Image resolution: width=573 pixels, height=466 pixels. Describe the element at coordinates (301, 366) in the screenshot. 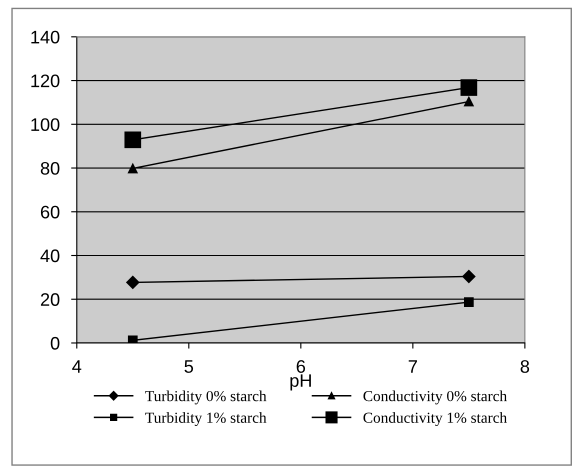

I see `x-tick-label: 6` at that location.